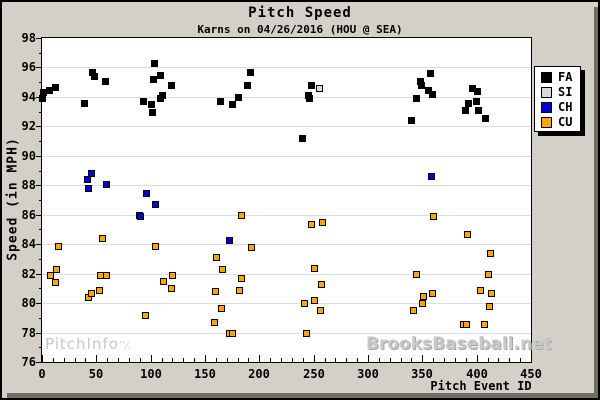  Describe the element at coordinates (557, 77) in the screenshot. I see `legend-item-fa: FA` at that location.